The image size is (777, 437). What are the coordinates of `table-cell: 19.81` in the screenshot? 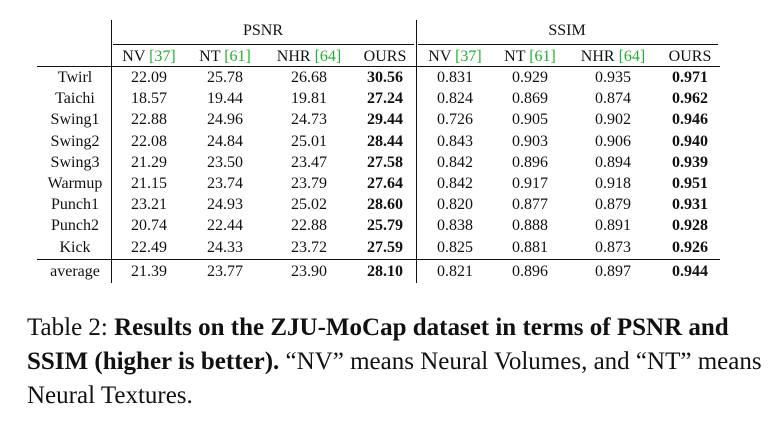 It's located at (309, 98).